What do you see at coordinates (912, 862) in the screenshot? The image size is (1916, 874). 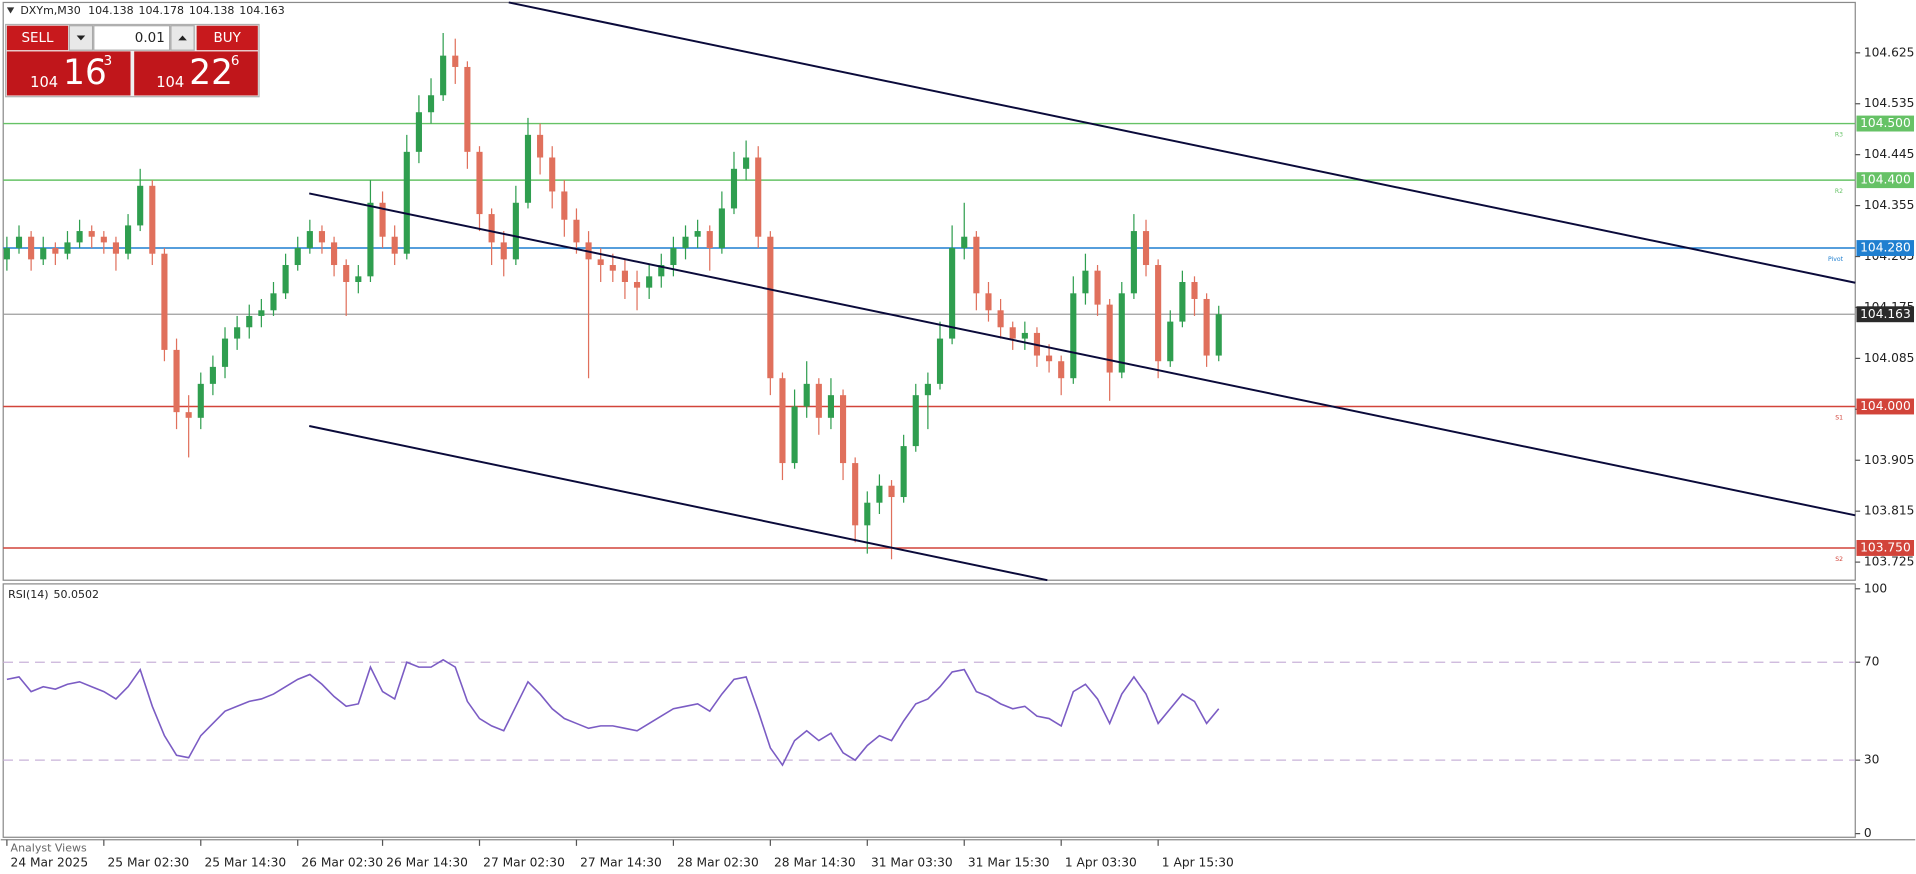 I see `x-tick-label: 31 Mar 03:30` at bounding box center [912, 862].